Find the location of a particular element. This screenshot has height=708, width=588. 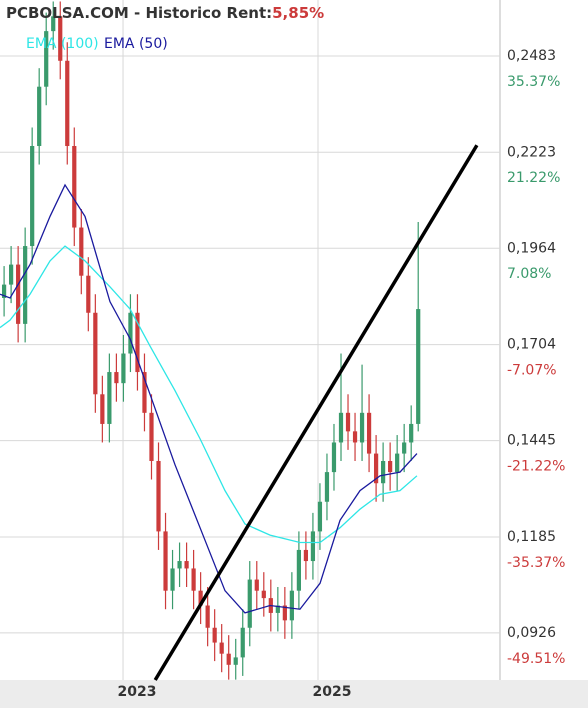

x-tick-label: 2023 is located at coordinates (137, 692).